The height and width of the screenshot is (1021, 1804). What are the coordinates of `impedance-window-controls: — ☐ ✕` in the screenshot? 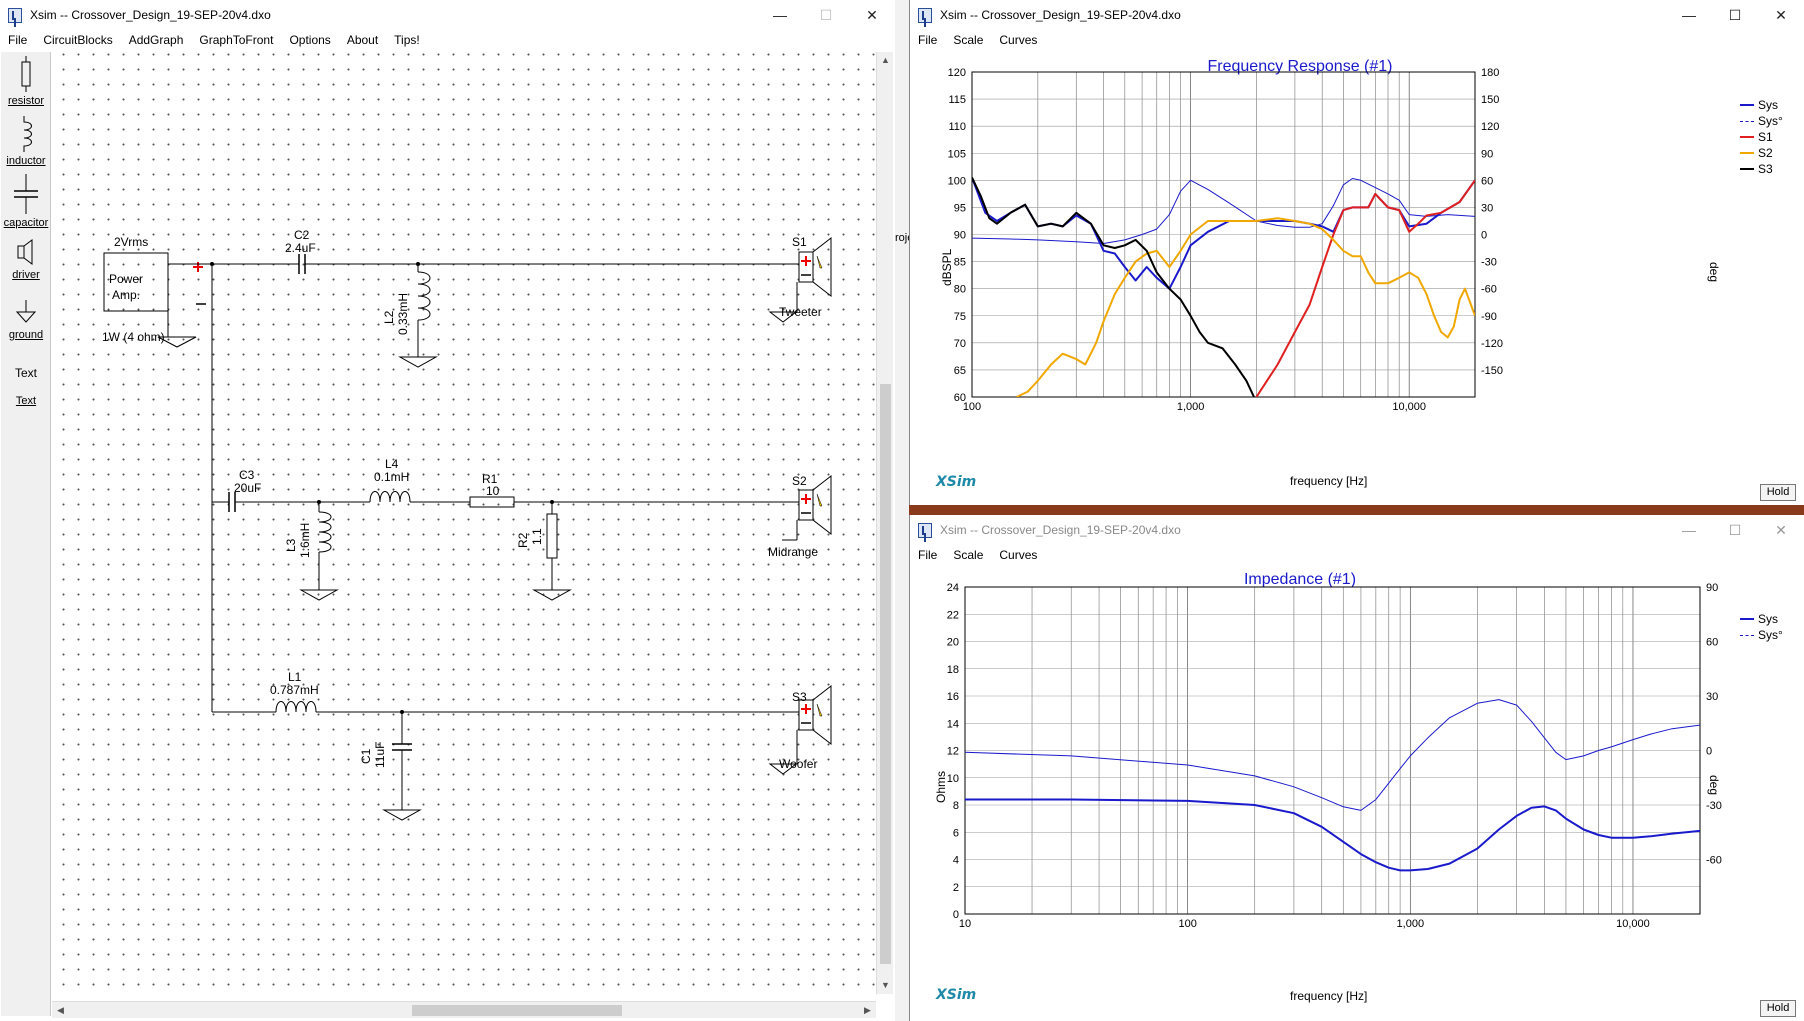 It's located at (1735, 530).